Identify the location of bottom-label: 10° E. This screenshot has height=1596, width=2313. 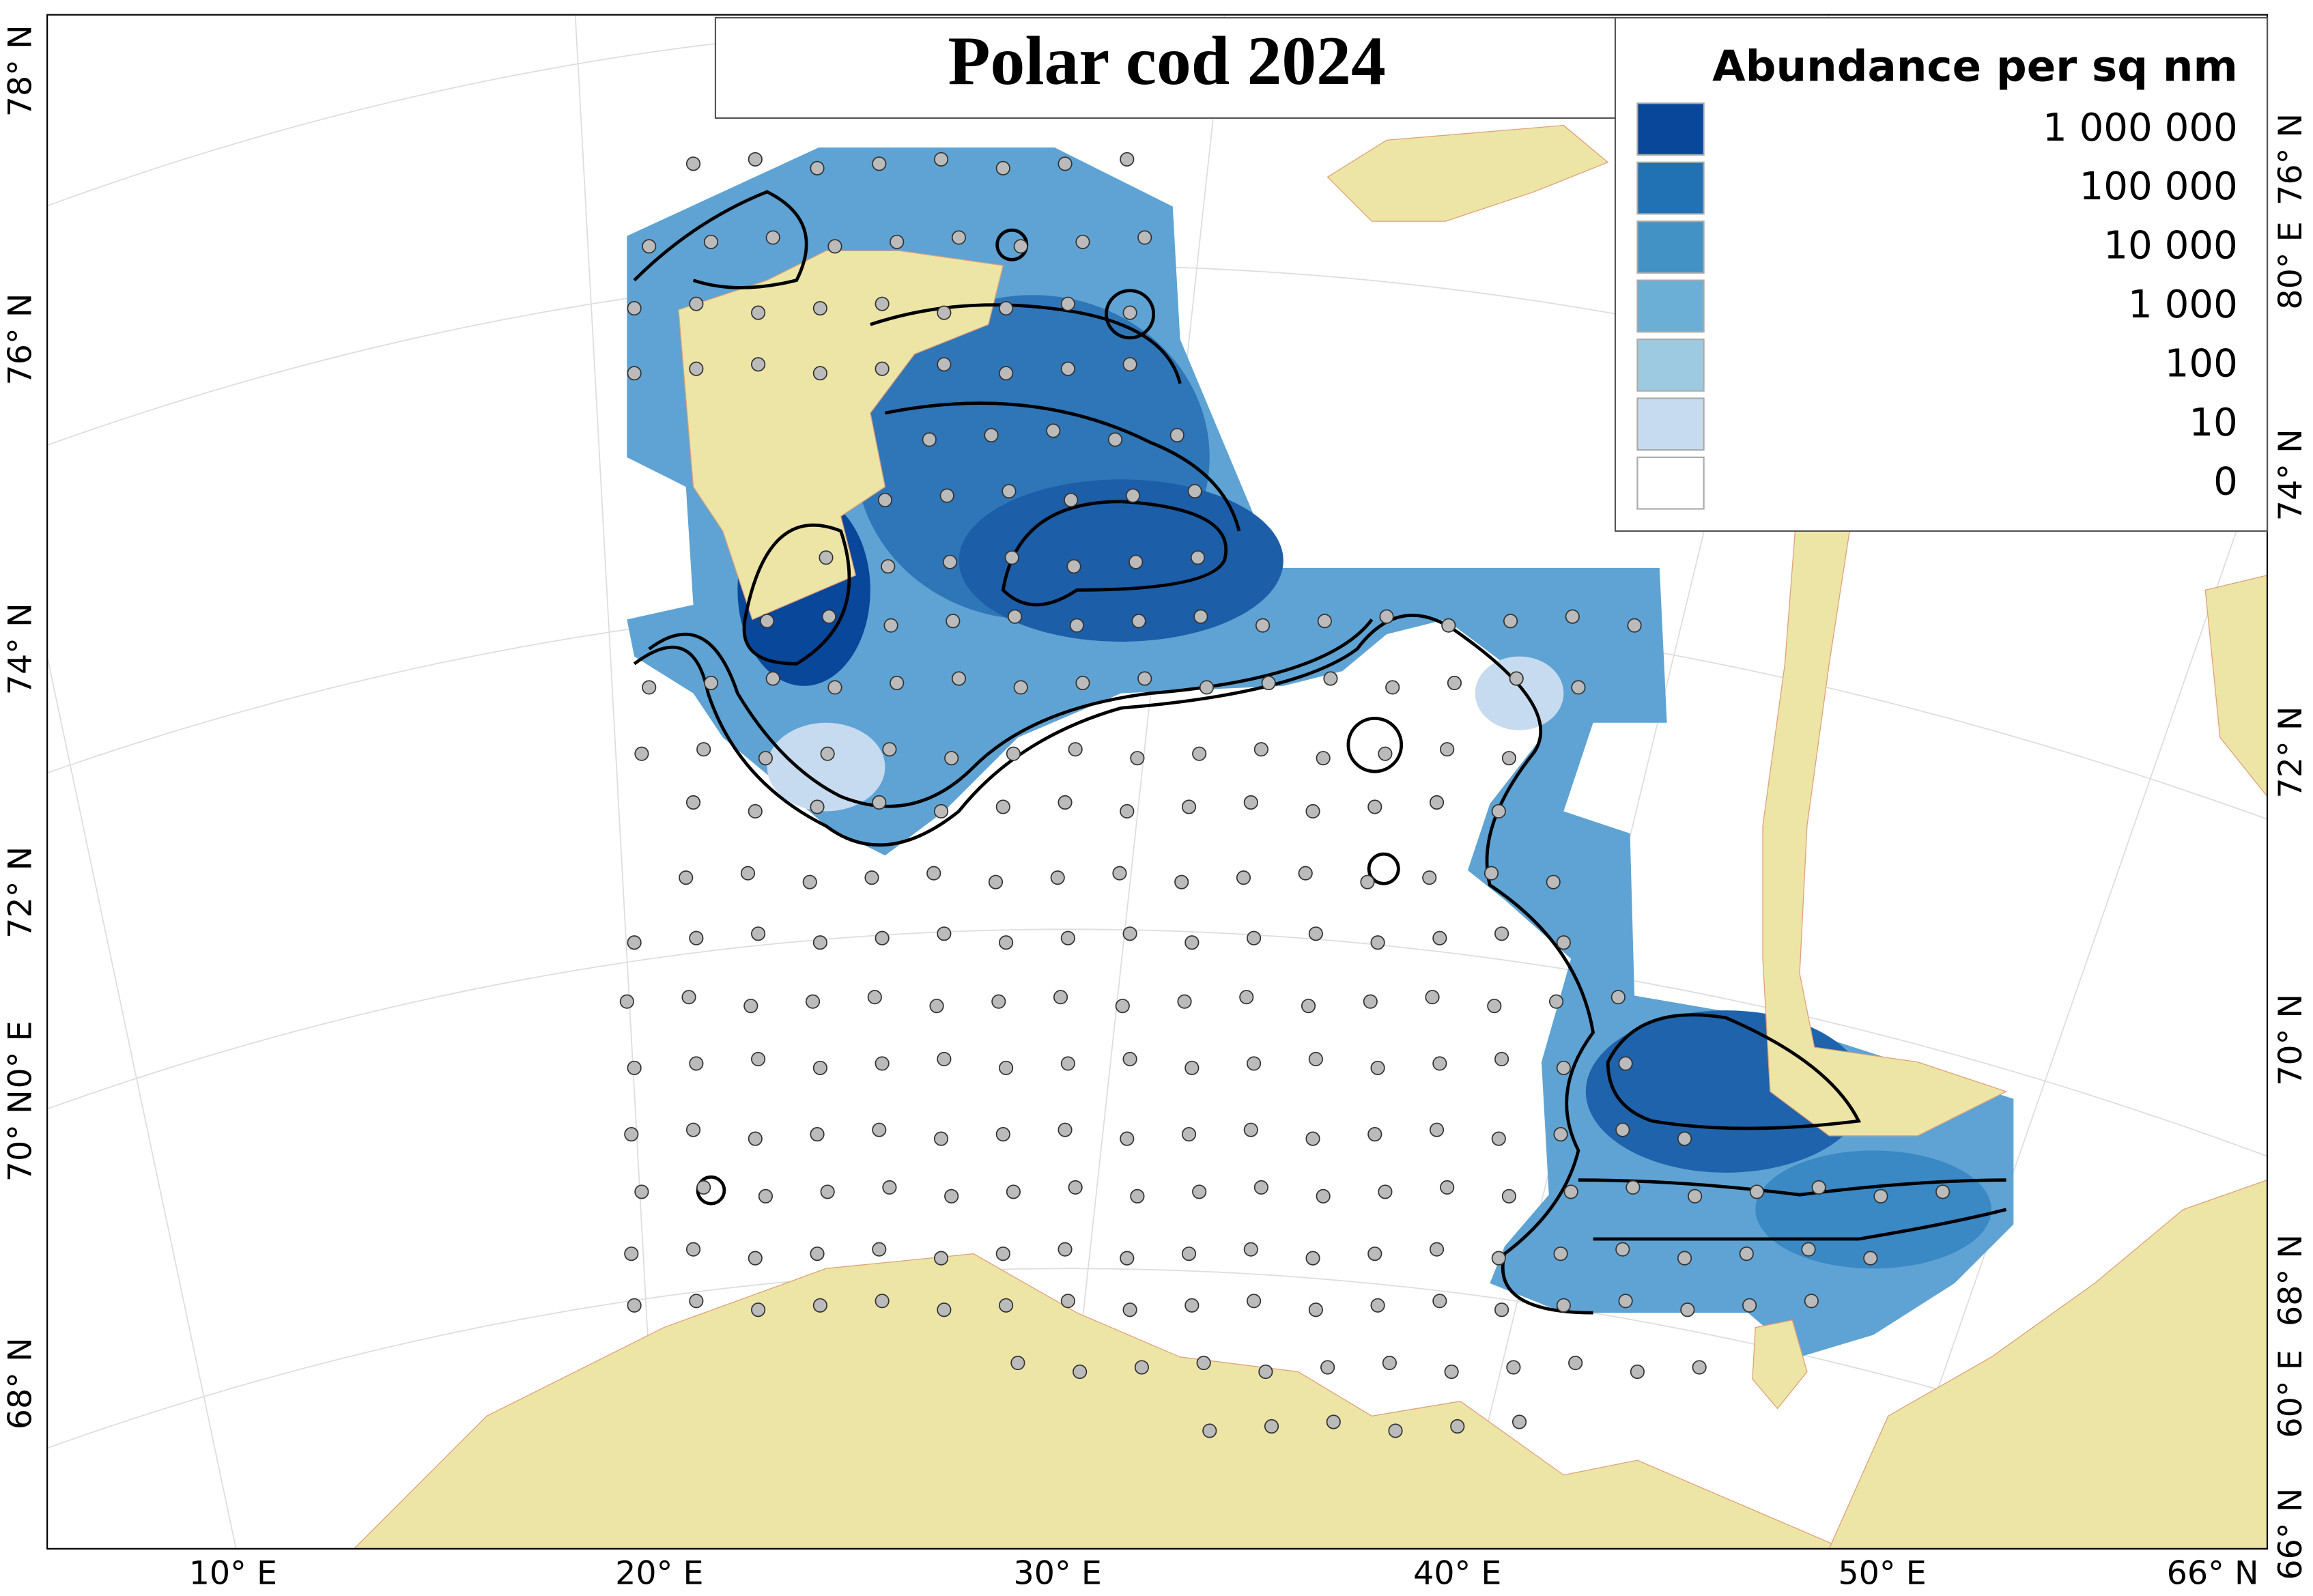
(233, 1574).